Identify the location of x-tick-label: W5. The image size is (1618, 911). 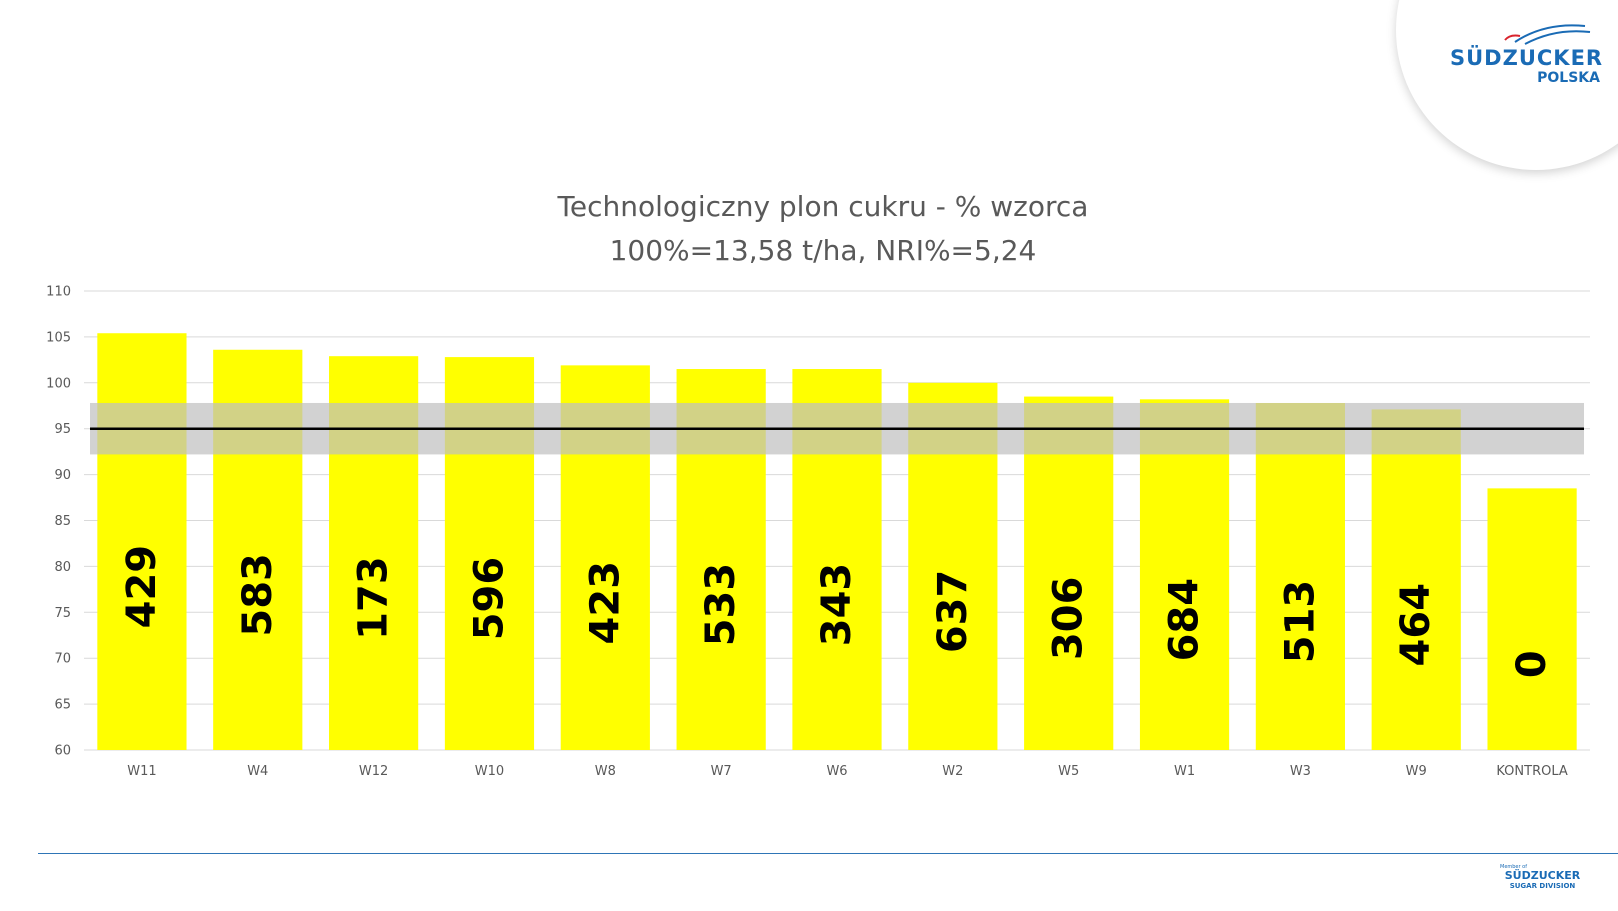
(1068, 771).